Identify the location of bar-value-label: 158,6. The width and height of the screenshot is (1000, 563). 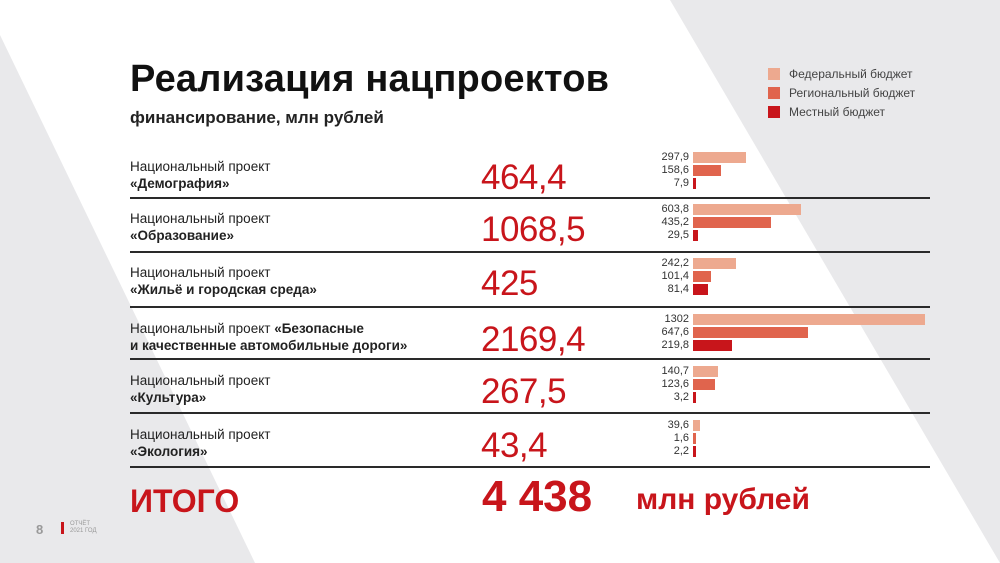
(675, 170).